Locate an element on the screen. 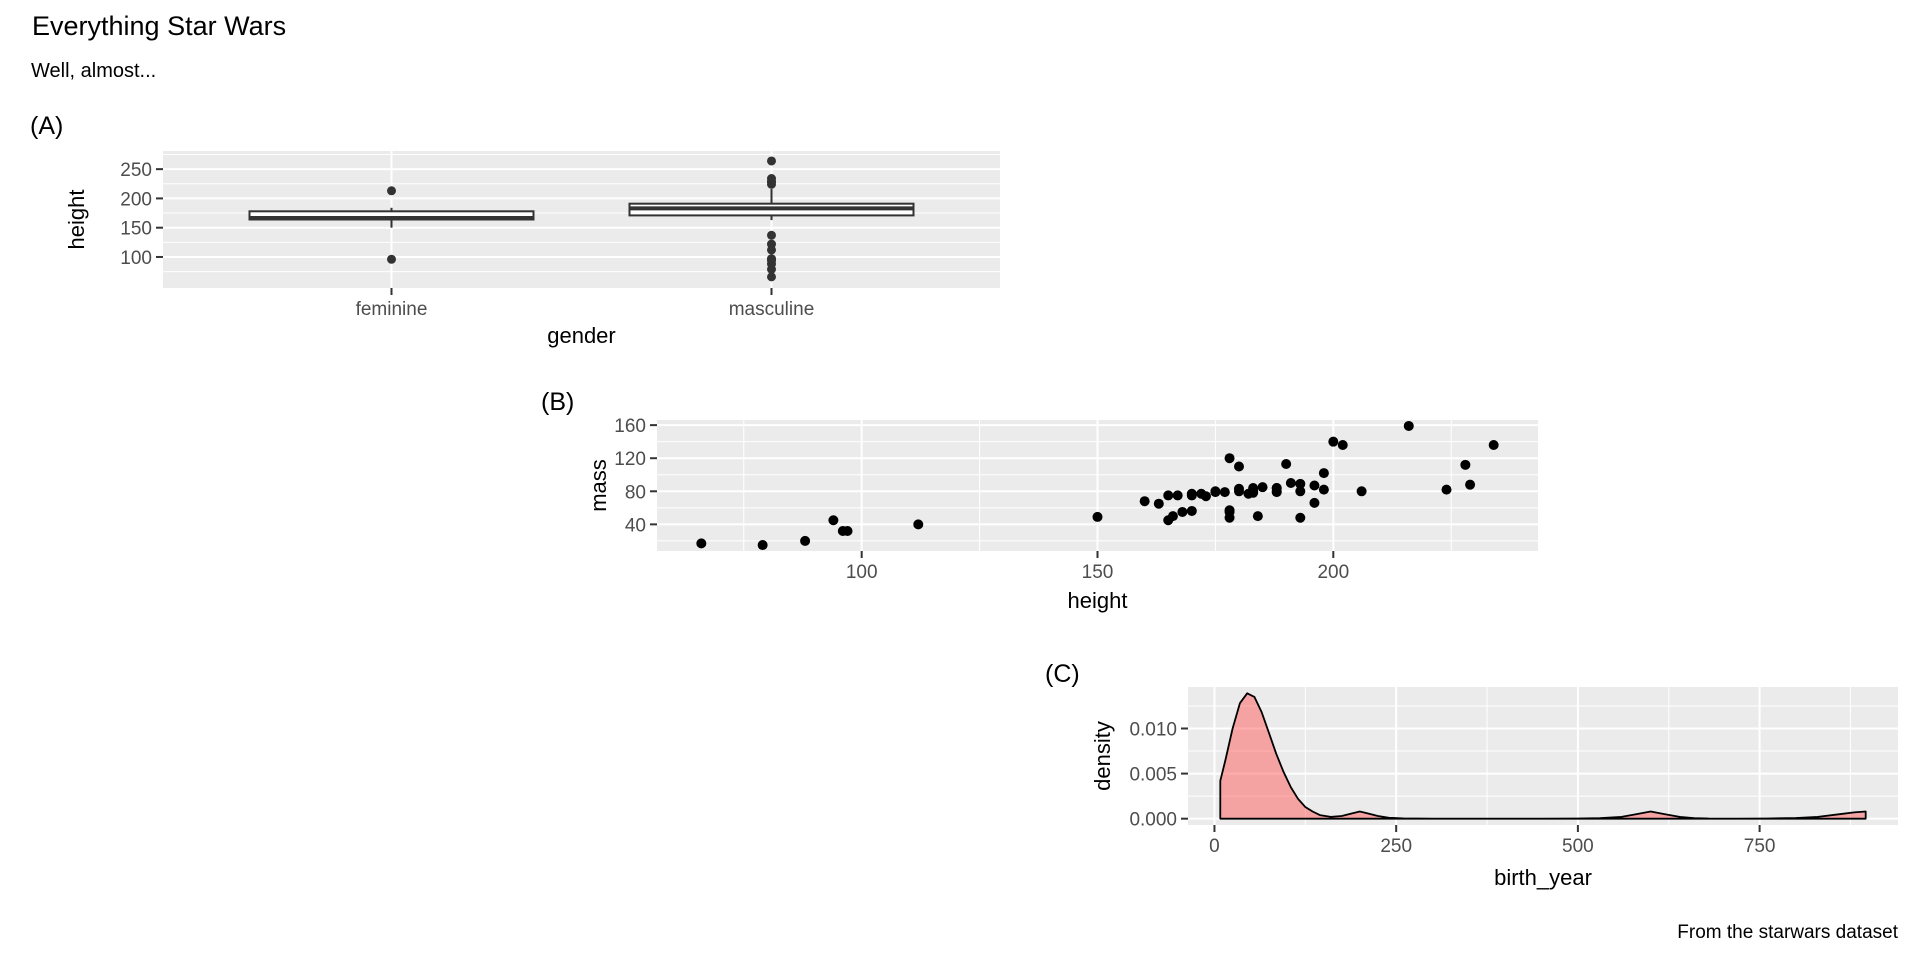 The height and width of the screenshot is (960, 1920). panel-tag-b: (B) is located at coordinates (558, 402).